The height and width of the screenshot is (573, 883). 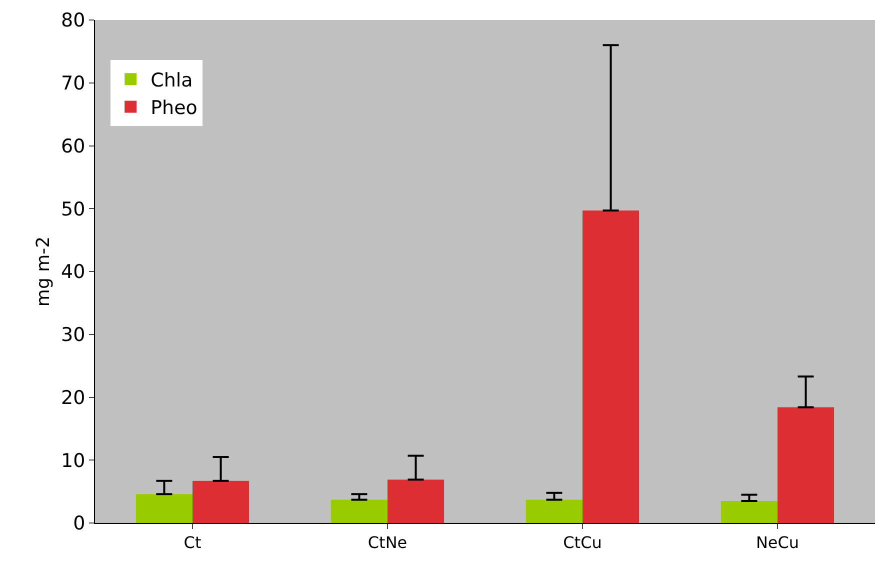 I want to click on y-tick-label: 10, so click(x=73, y=461).